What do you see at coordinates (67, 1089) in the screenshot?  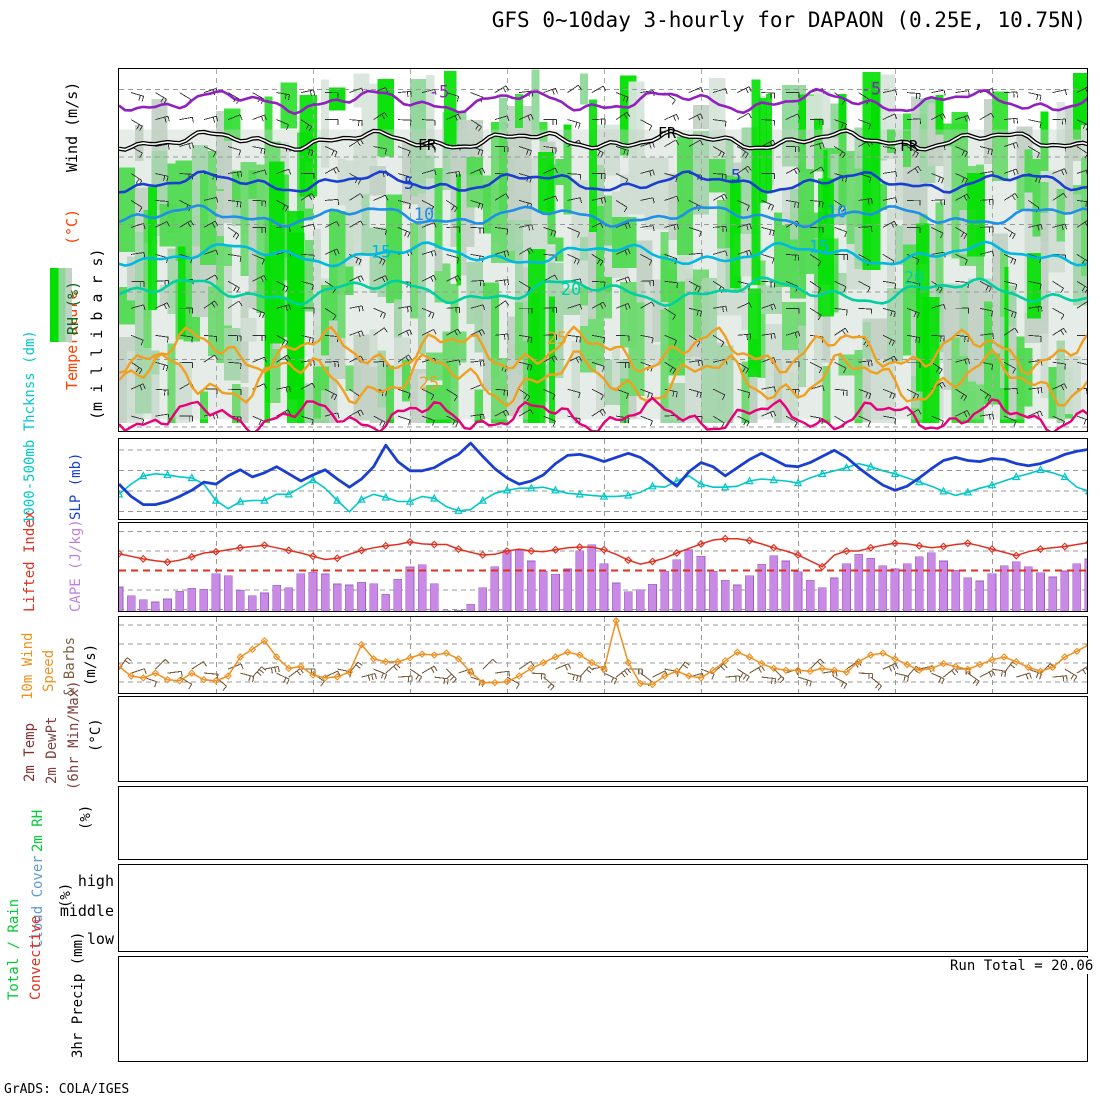 I see `credit-label: GrADS: COLA/IGES` at bounding box center [67, 1089].